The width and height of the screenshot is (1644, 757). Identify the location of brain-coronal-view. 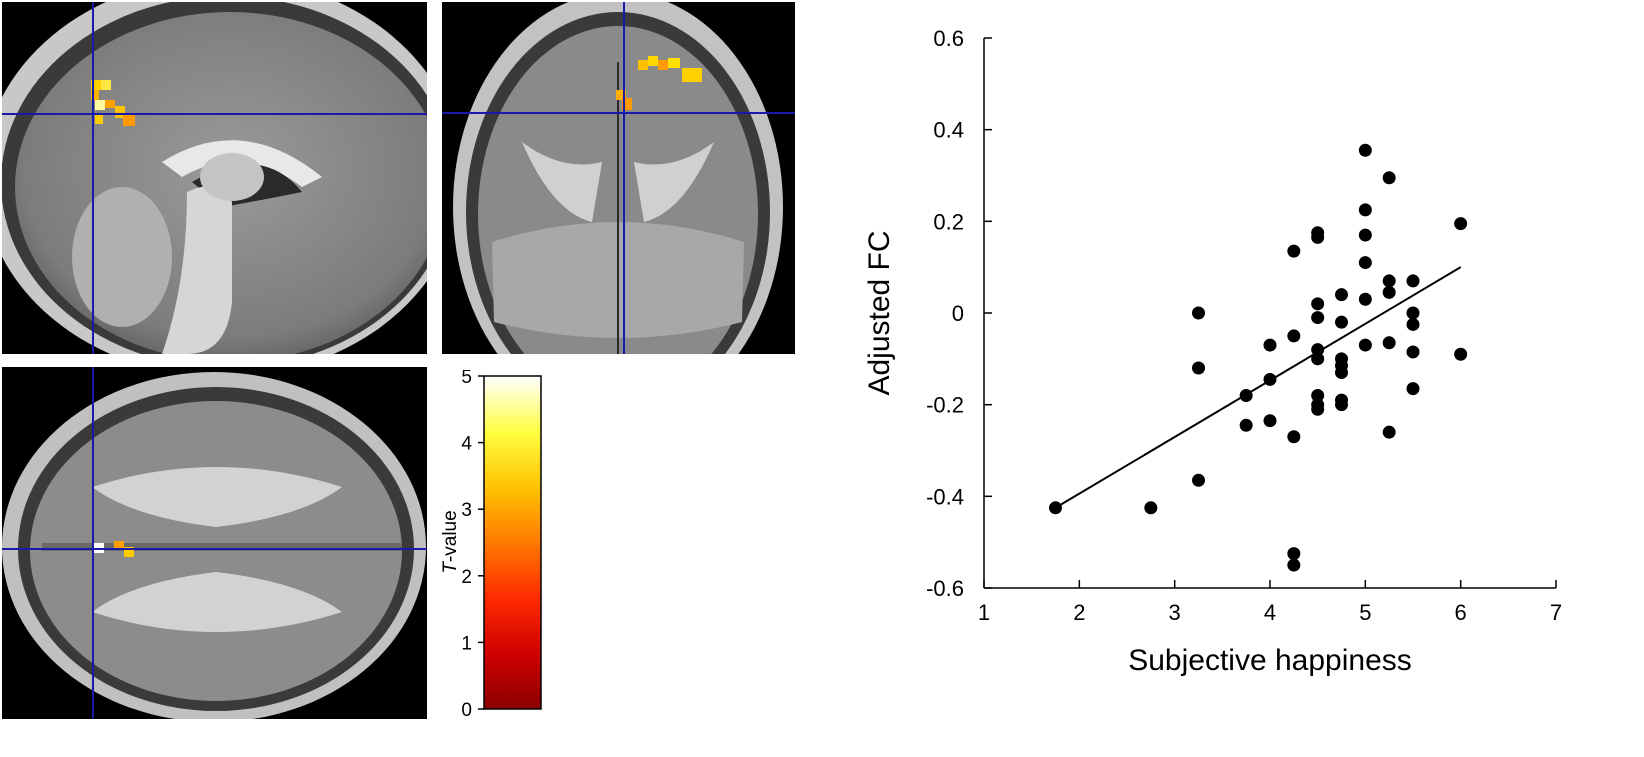
(618, 178).